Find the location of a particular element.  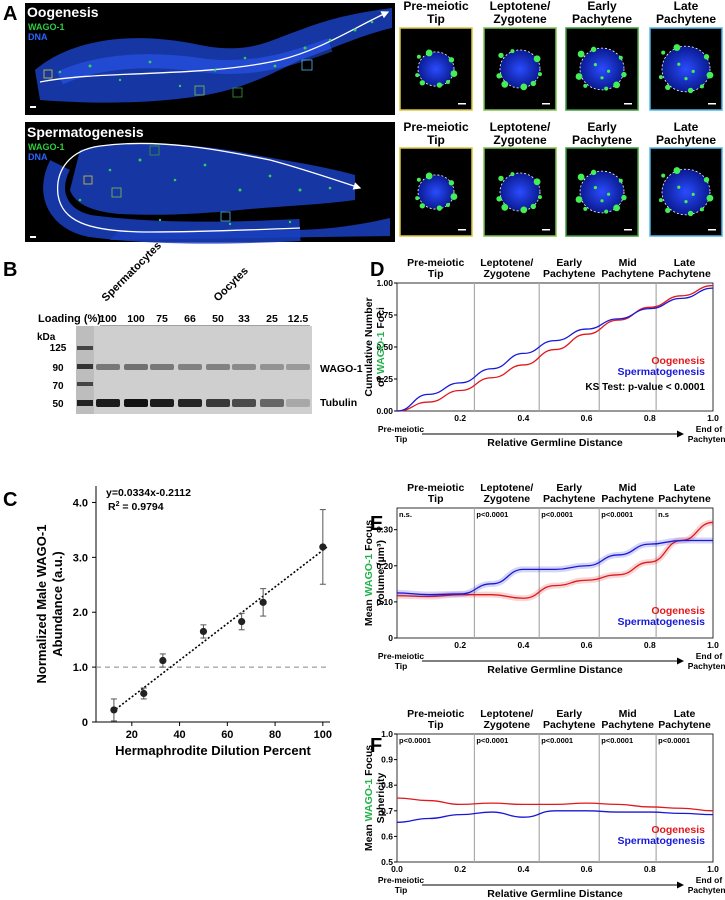

chartD-x-left-label: Pre-meiotic Tip is located at coordinates (401, 434).